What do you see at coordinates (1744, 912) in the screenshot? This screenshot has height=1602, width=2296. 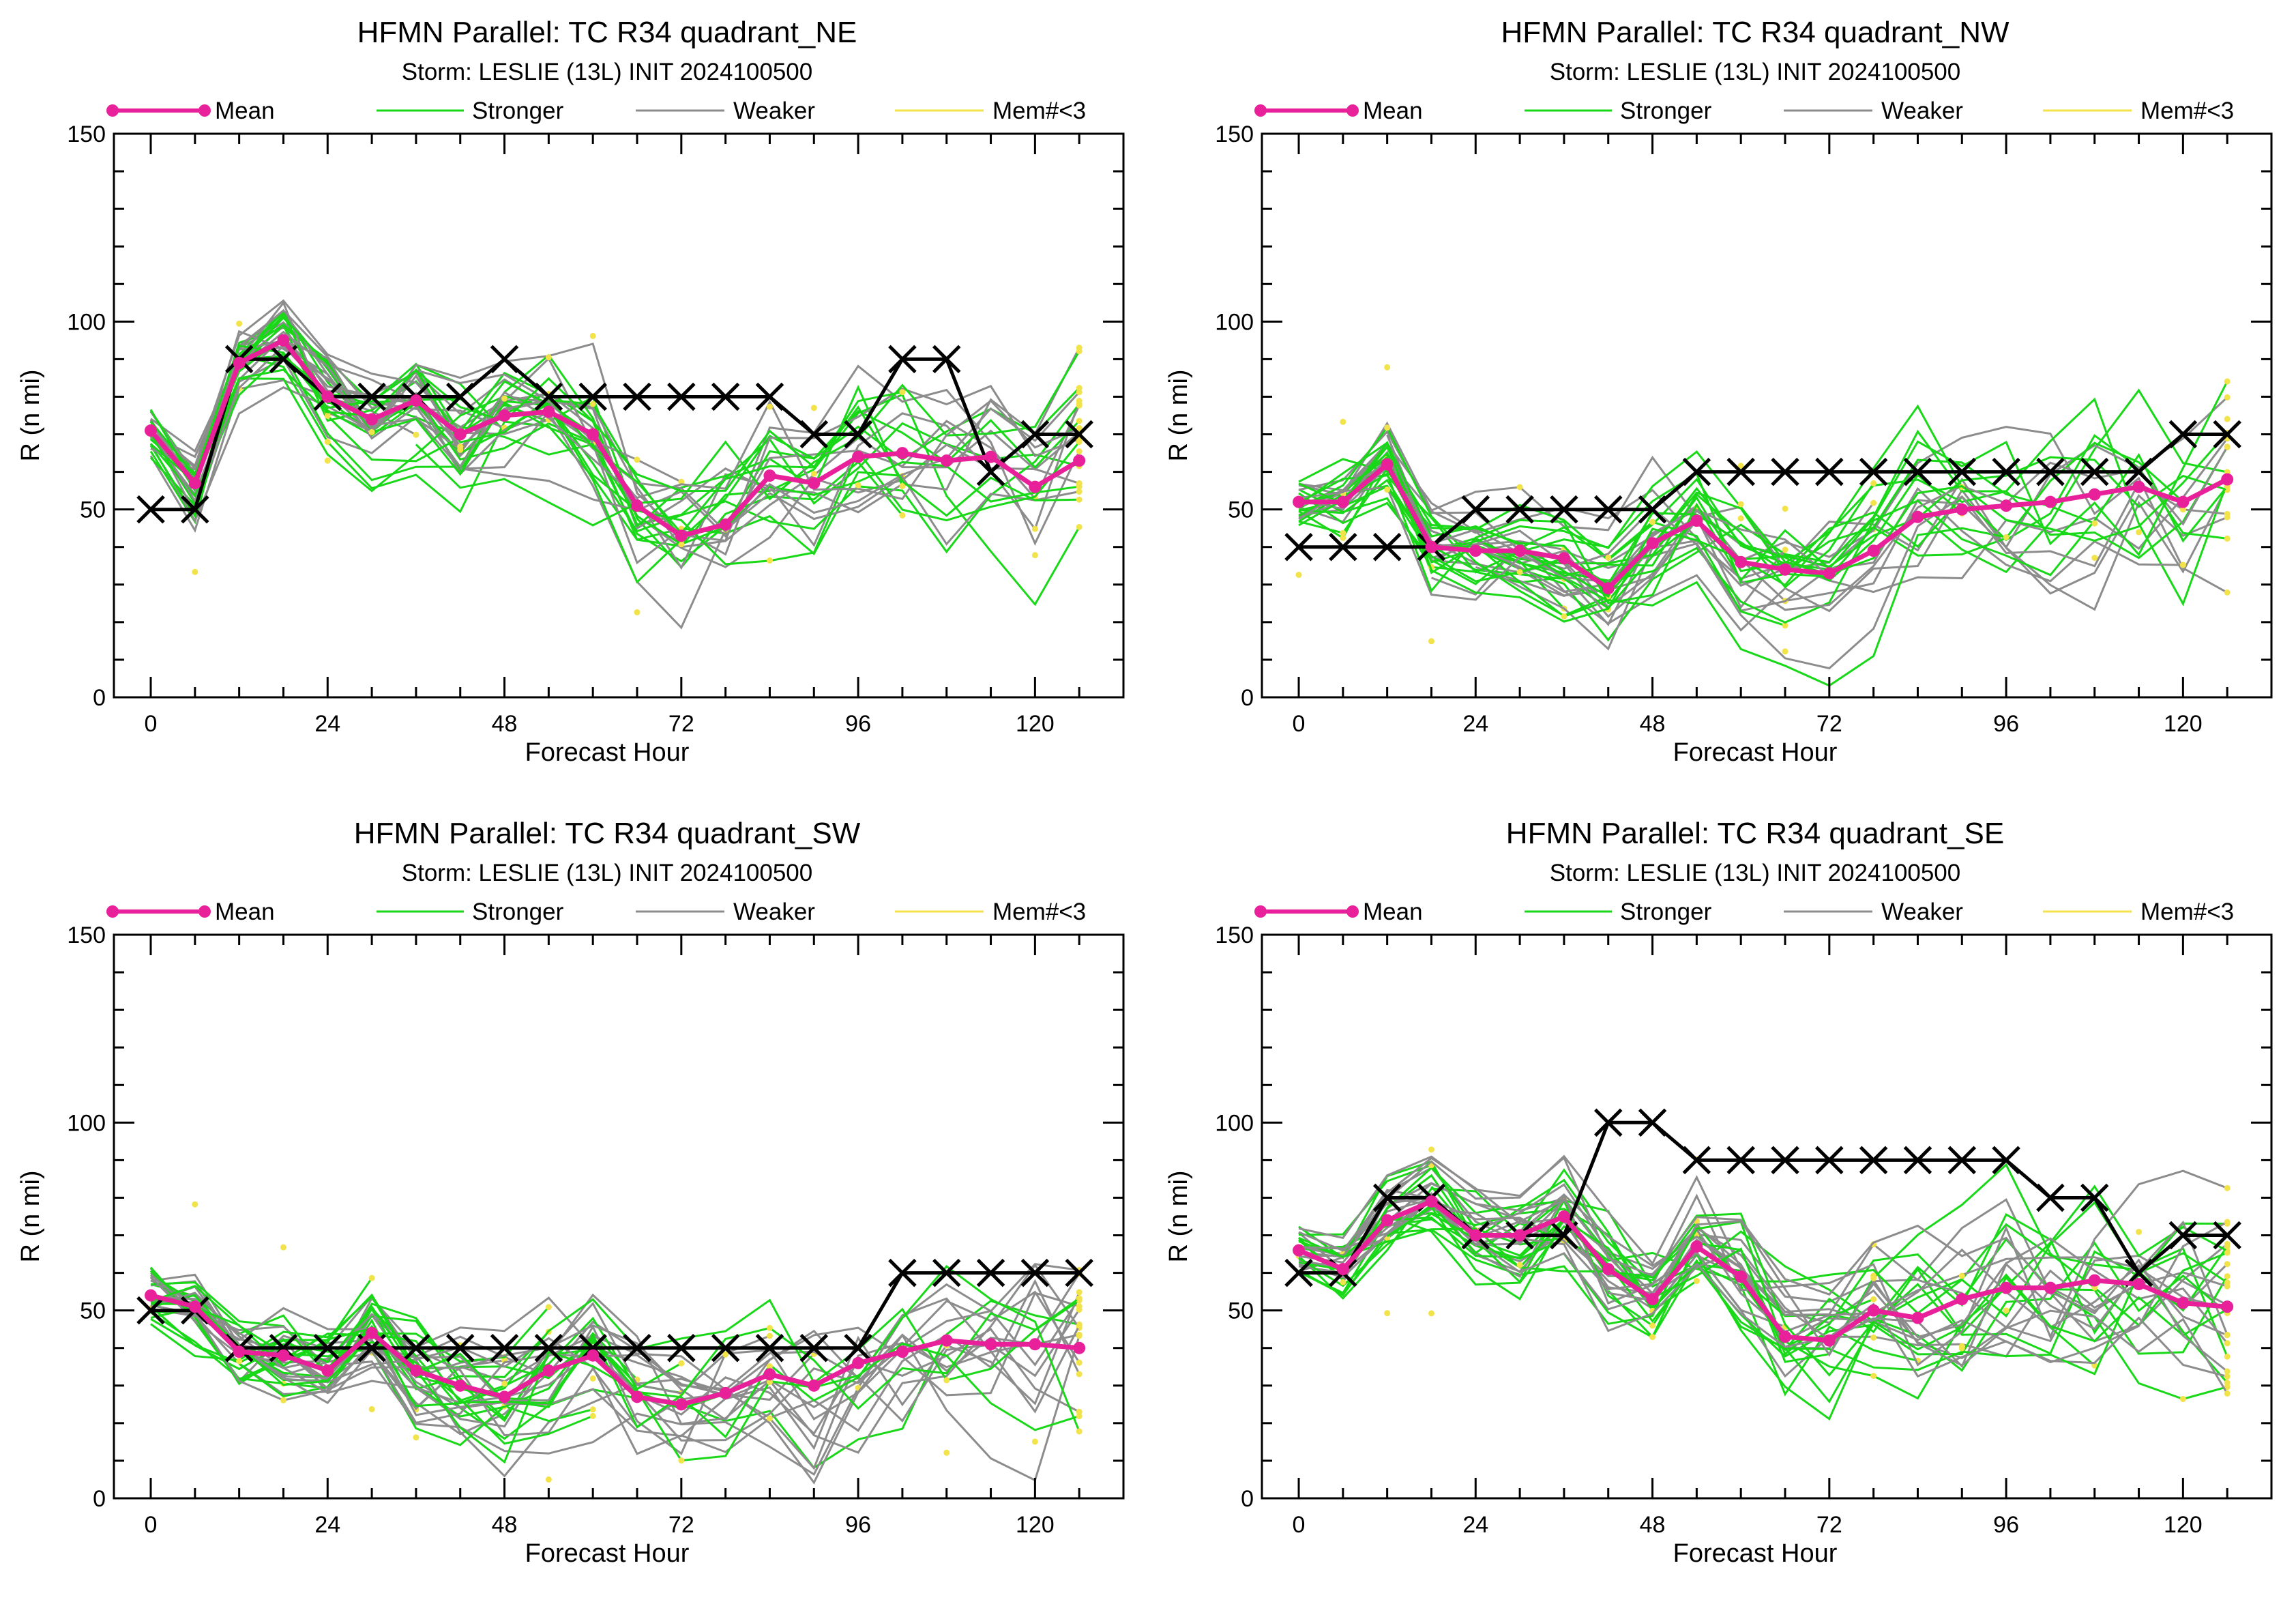 I see `legend: Mean Stronger Weaker Mem#<3` at bounding box center [1744, 912].